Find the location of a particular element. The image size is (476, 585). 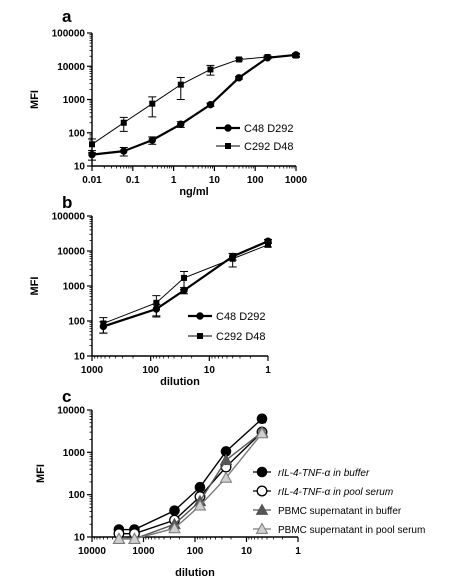

legend-entry: PBMC supernatant in pool serum is located at coordinates (339, 529).